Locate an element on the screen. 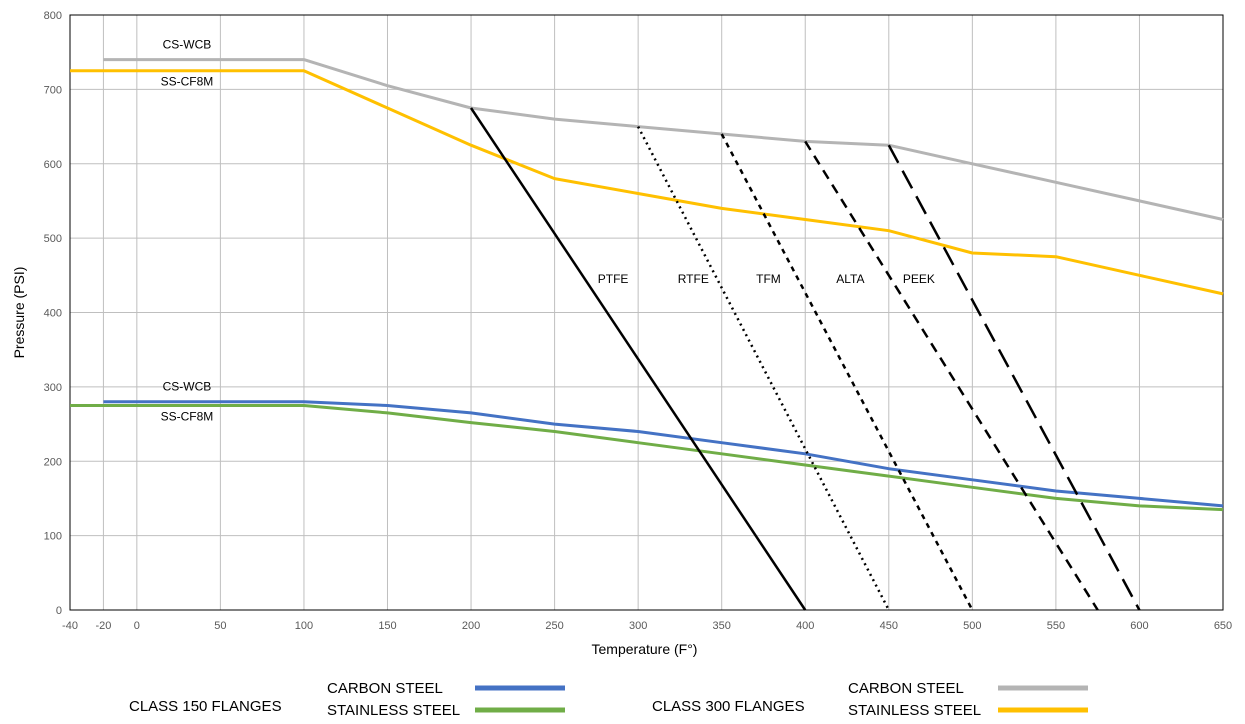  y-tick-label: 800 is located at coordinates (53, 16).